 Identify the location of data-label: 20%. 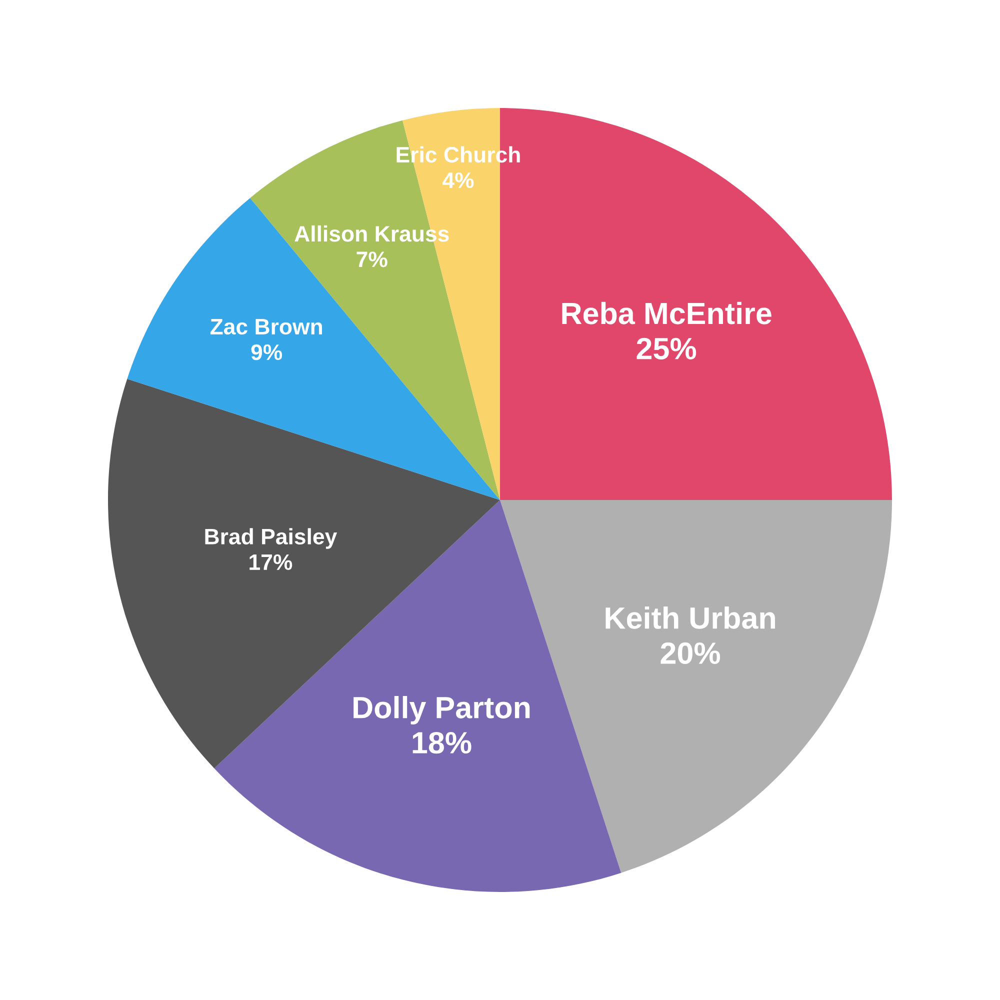
(690, 653).